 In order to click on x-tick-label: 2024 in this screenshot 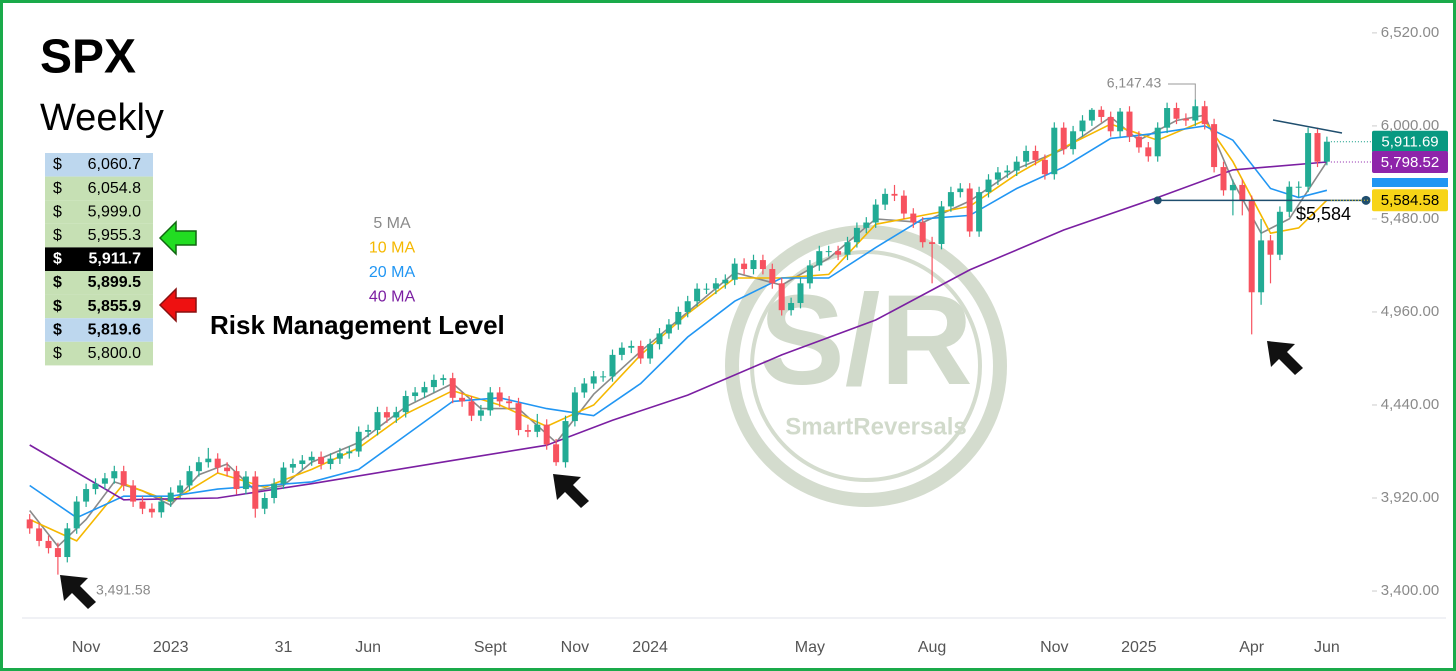, I will do `click(650, 647)`.